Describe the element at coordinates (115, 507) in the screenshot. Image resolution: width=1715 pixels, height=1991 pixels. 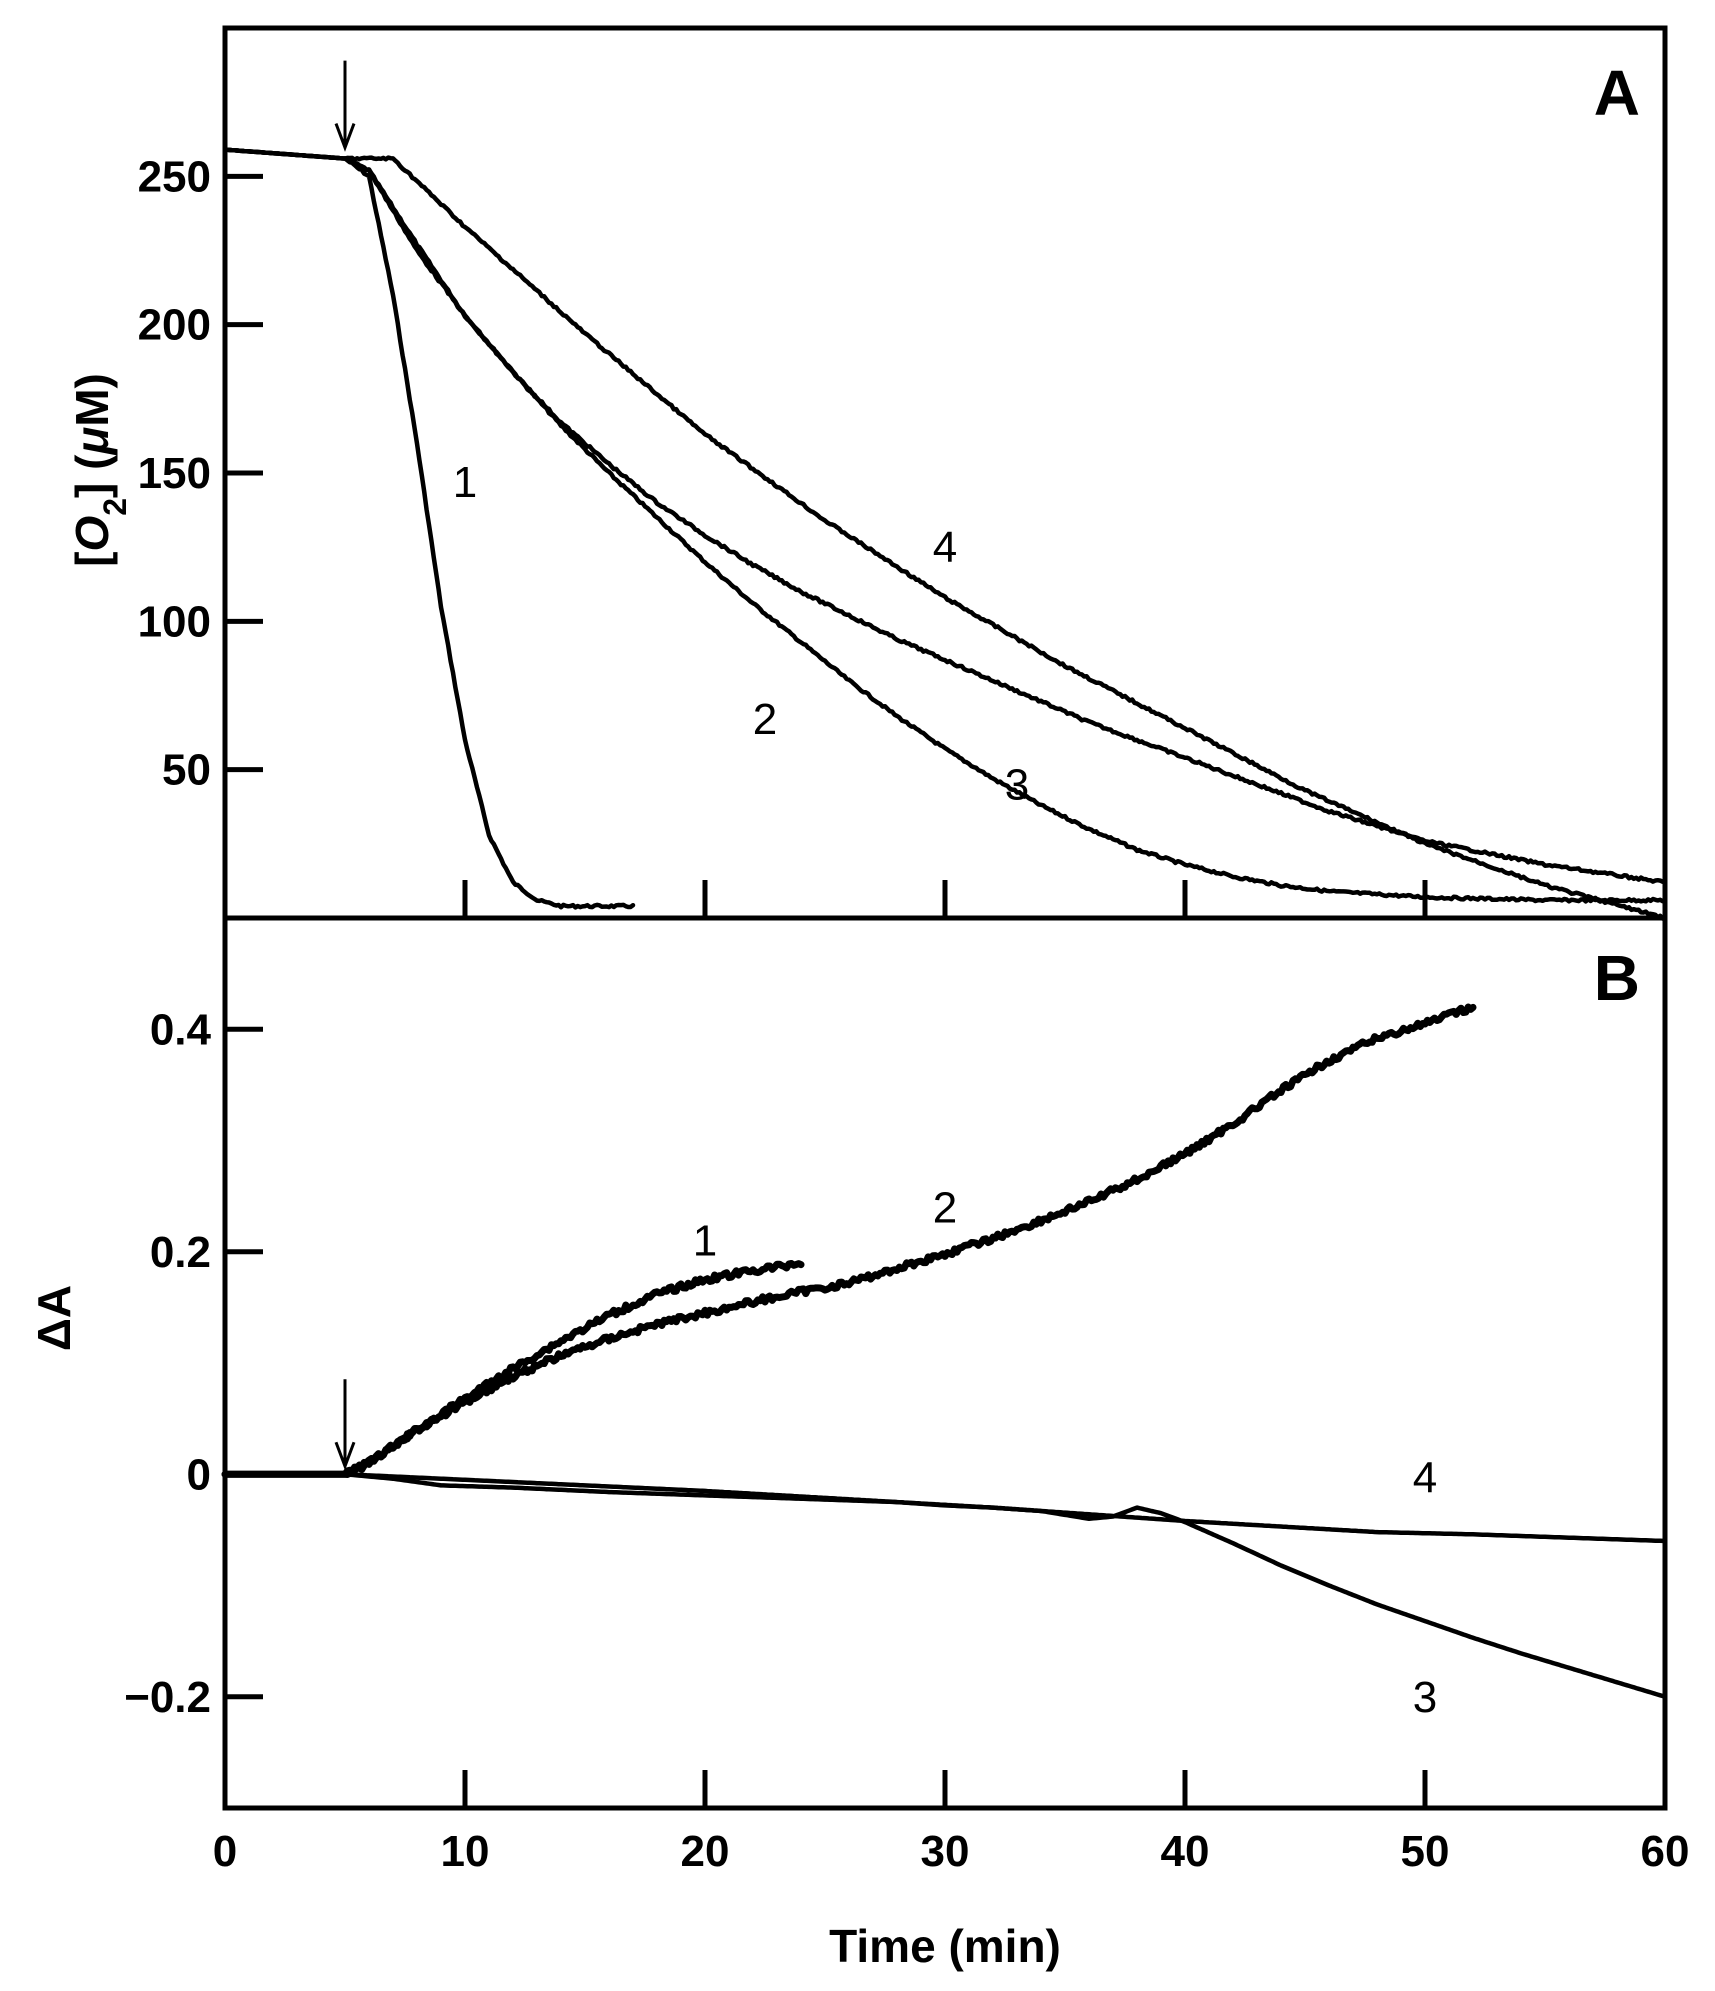
I see `ylabel-part-subscript: 2` at that location.